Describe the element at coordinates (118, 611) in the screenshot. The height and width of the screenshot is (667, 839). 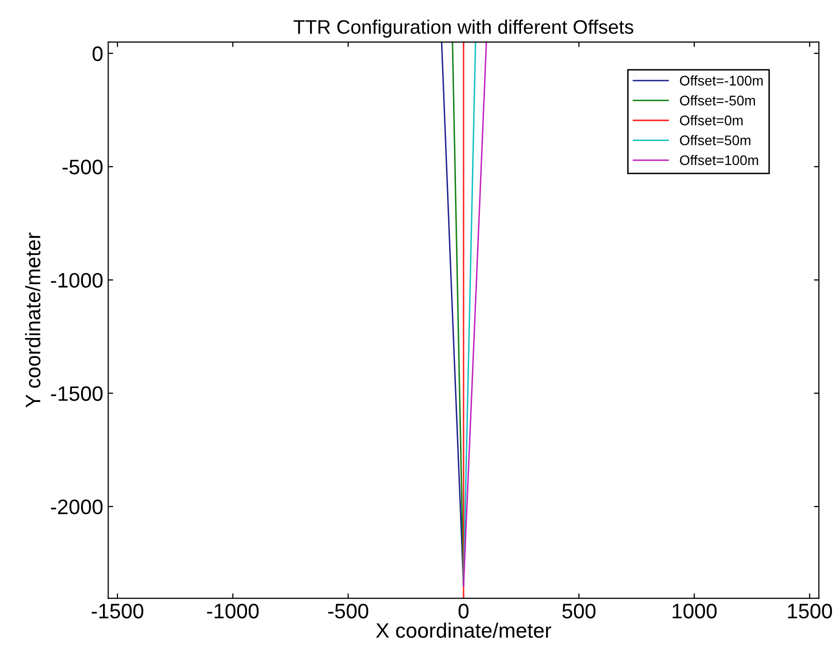
I see `x-tick-label: -1500` at that location.